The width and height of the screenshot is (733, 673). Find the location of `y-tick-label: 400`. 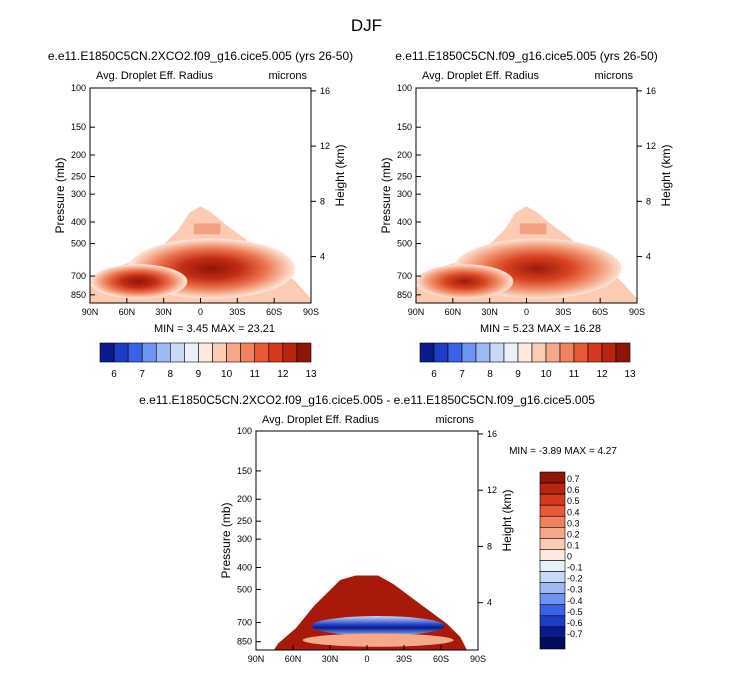

y-tick-label: 400 is located at coordinates (404, 222).